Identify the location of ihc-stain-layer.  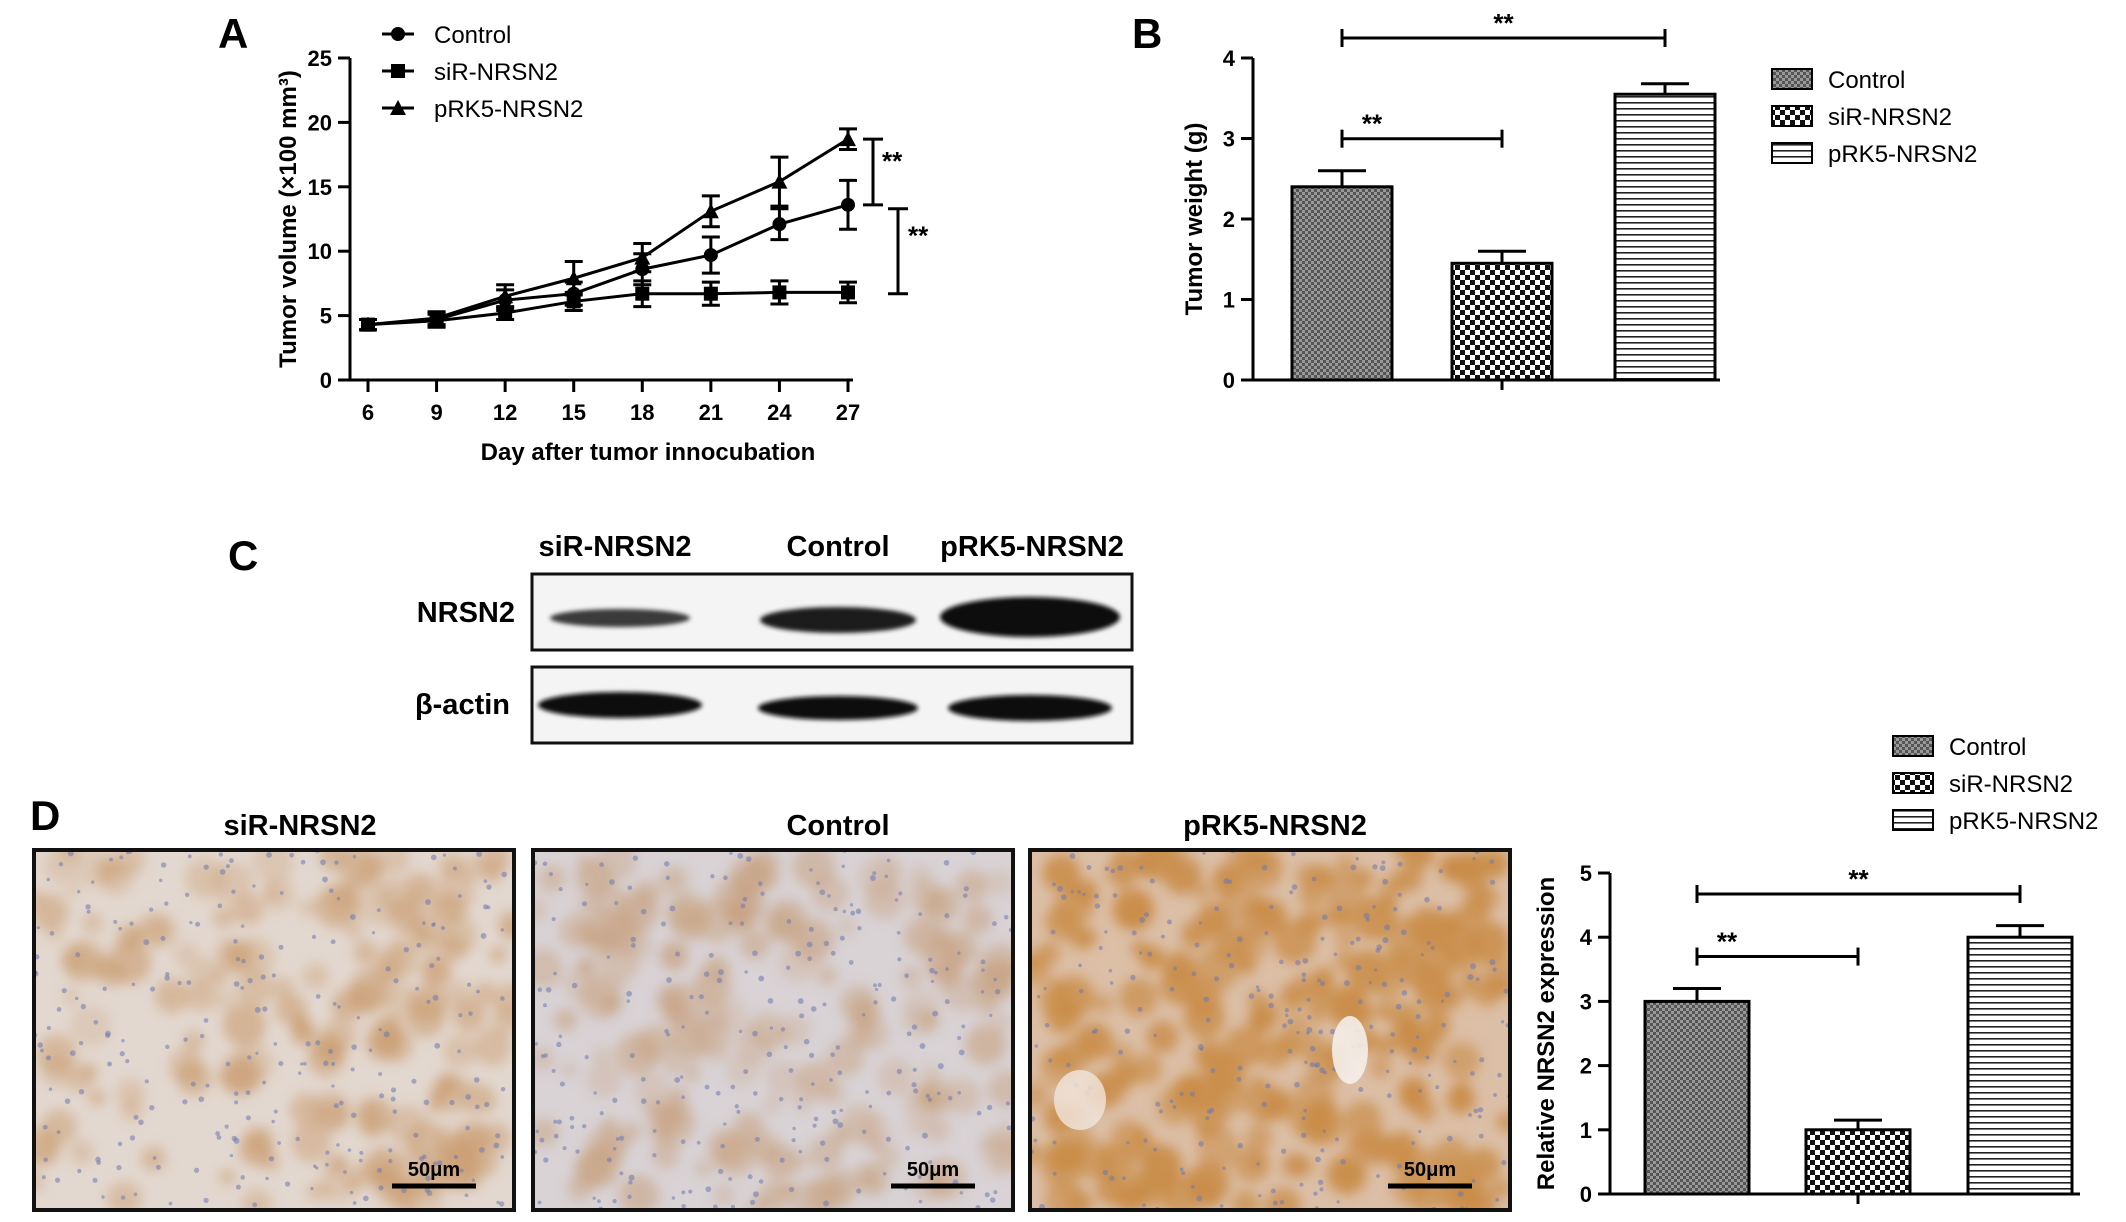
(773, 1030).